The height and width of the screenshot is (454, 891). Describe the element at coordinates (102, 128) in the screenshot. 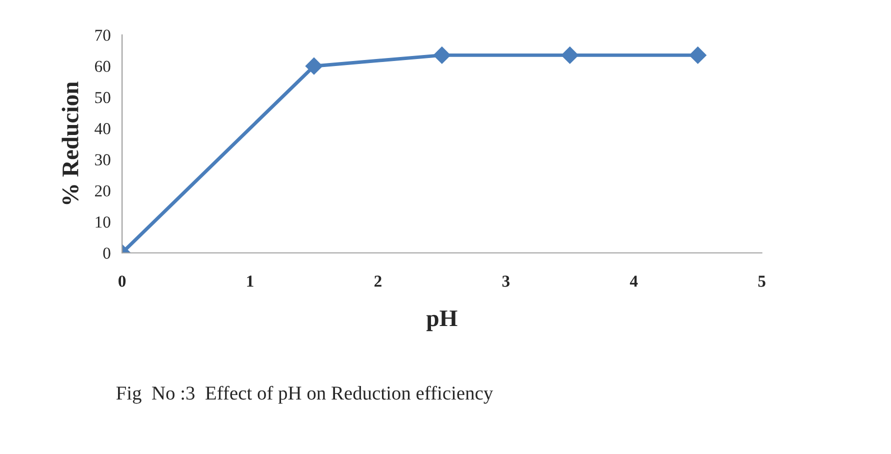

I see `y-tick-label: 40` at that location.